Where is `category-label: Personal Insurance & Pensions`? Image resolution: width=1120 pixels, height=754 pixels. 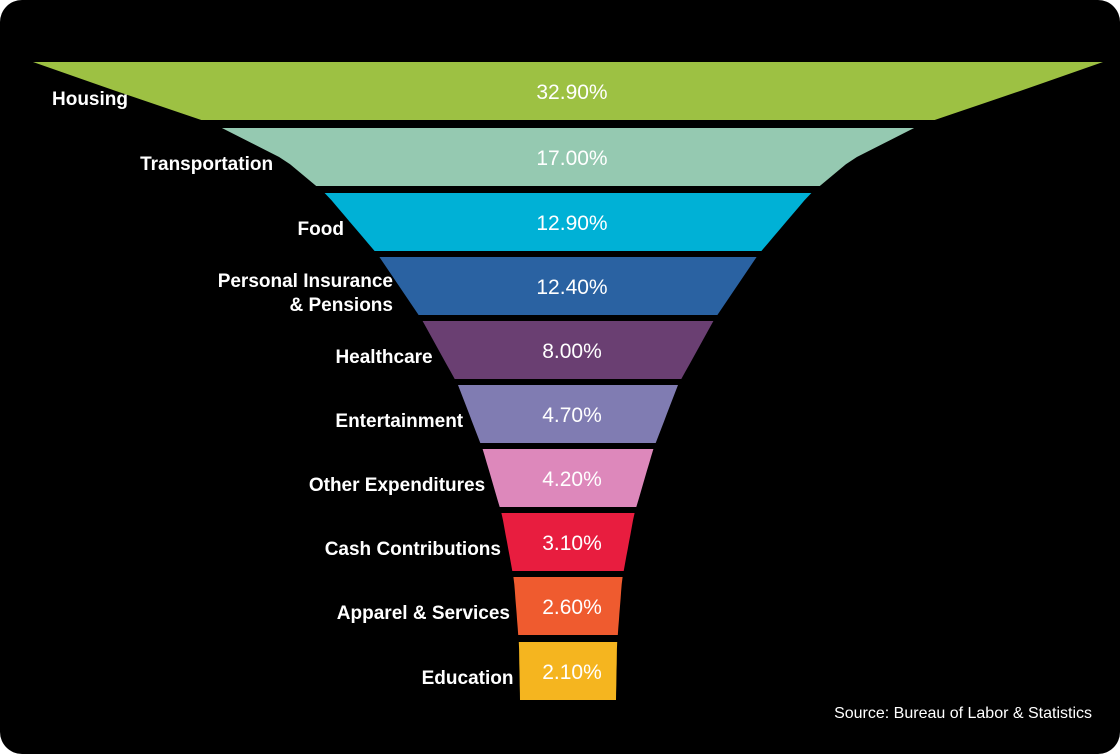
category-label: Personal Insurance & Pensions is located at coordinates (305, 293).